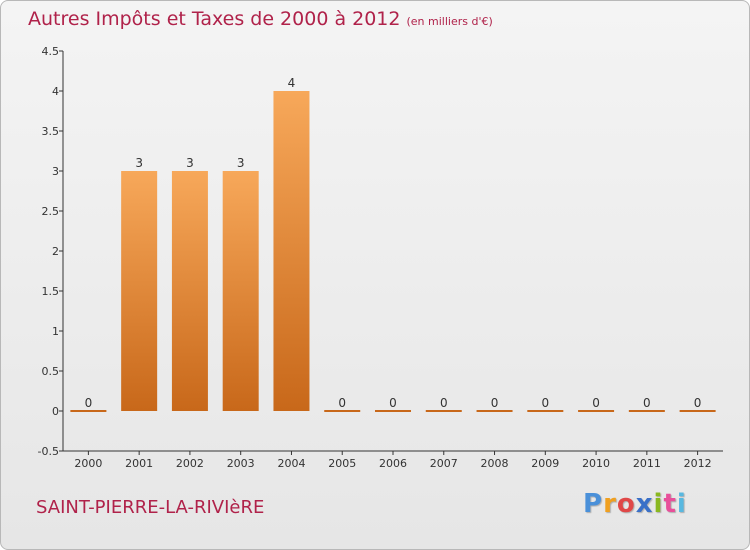  Describe the element at coordinates (214, 19) in the screenshot. I see `chart-title-text: Autres Impôts et Taxes de 2000 à 2012` at that location.